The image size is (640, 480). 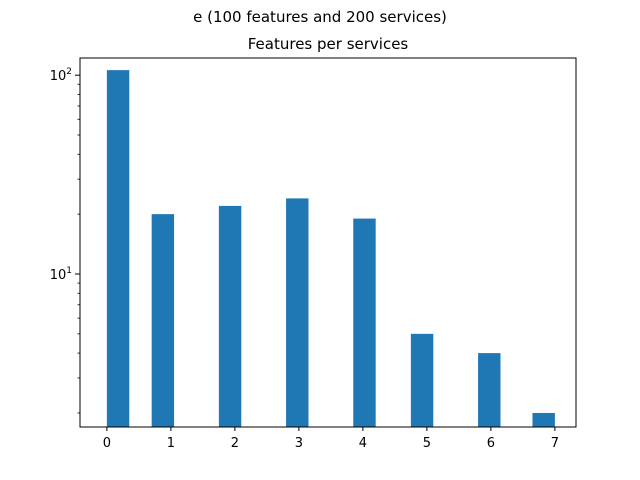 What do you see at coordinates (491, 443) in the screenshot?
I see `x-tick-label: 6` at bounding box center [491, 443].